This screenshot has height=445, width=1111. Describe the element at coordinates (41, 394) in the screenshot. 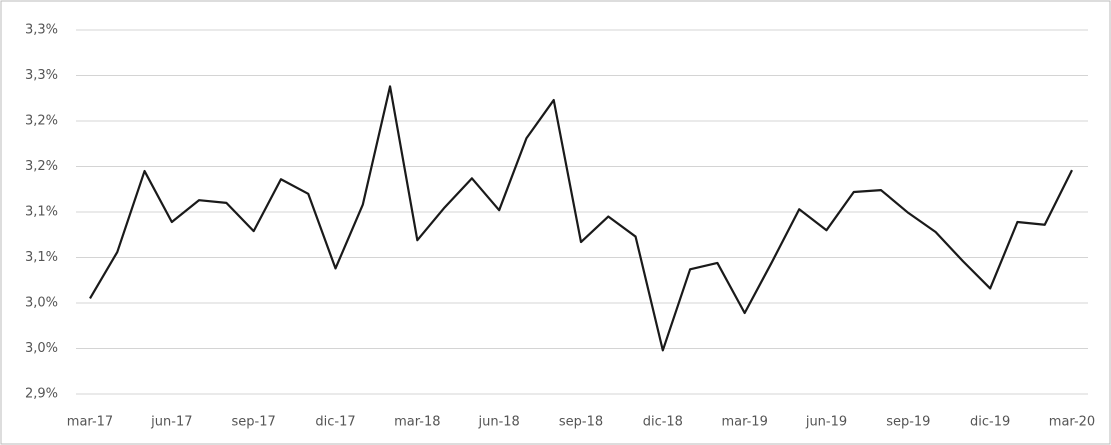

I see `y-tick-label: 2,9%` at that location.